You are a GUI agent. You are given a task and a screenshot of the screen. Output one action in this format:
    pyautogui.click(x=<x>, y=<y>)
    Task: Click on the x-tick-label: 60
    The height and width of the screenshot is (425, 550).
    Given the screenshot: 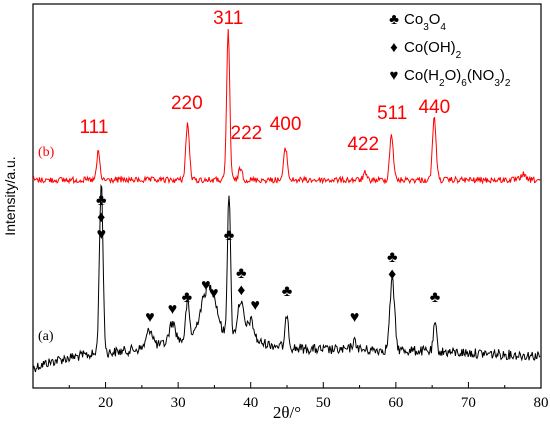 What is the action you would take?
    pyautogui.click(x=395, y=403)
    